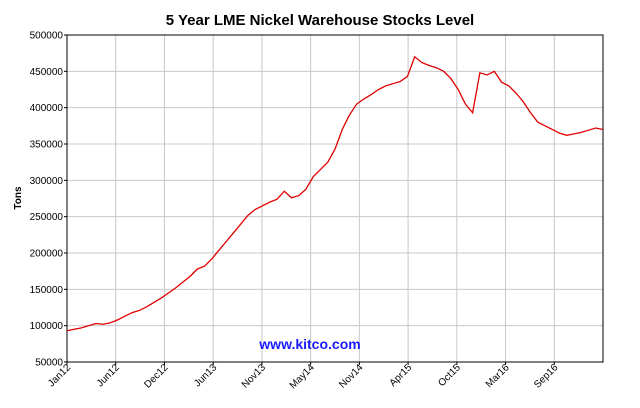 This screenshot has width=640, height=408. I want to click on y-tick-label: 350000, so click(47, 145).